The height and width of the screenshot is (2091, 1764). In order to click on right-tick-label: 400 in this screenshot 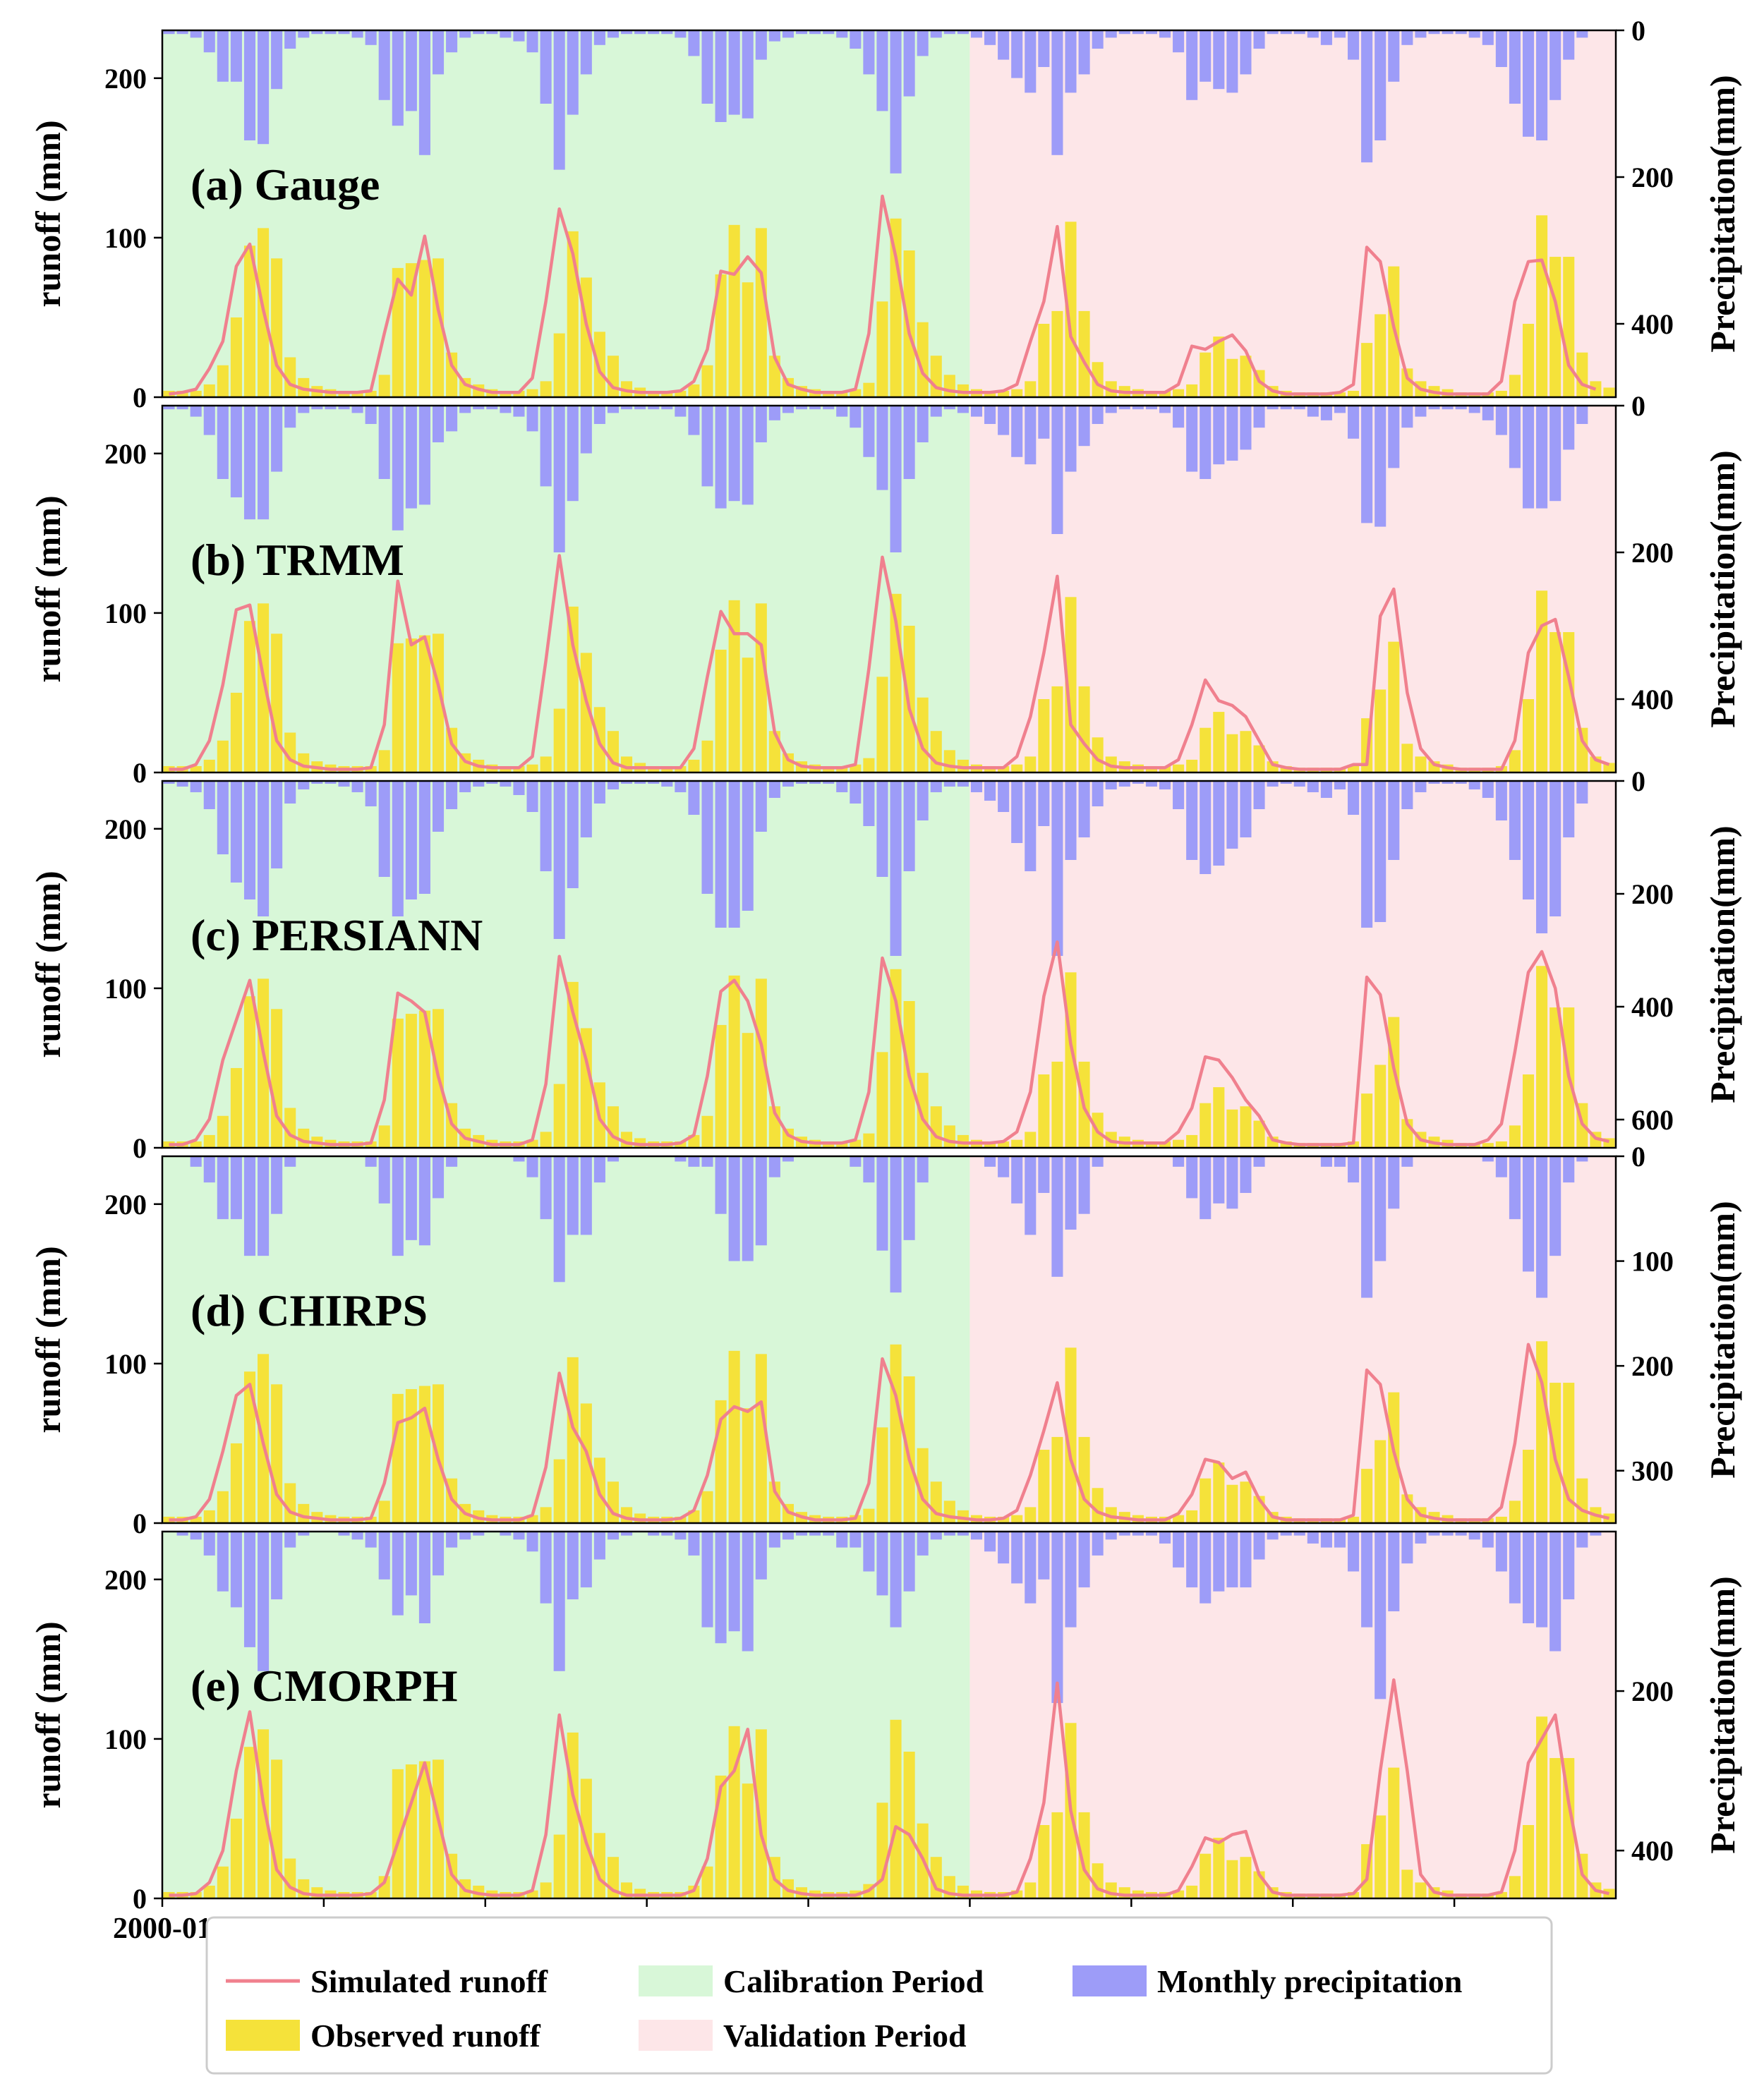, I will do `click(1652, 324)`.